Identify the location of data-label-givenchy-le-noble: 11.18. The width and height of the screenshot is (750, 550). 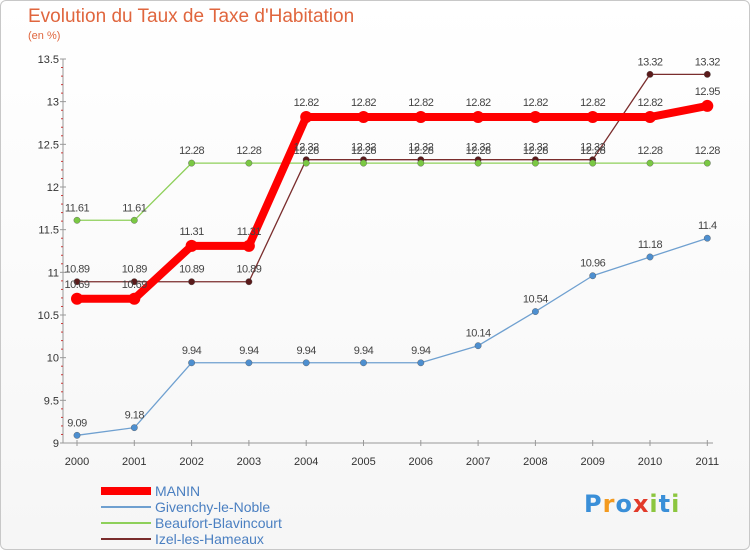
(650, 245).